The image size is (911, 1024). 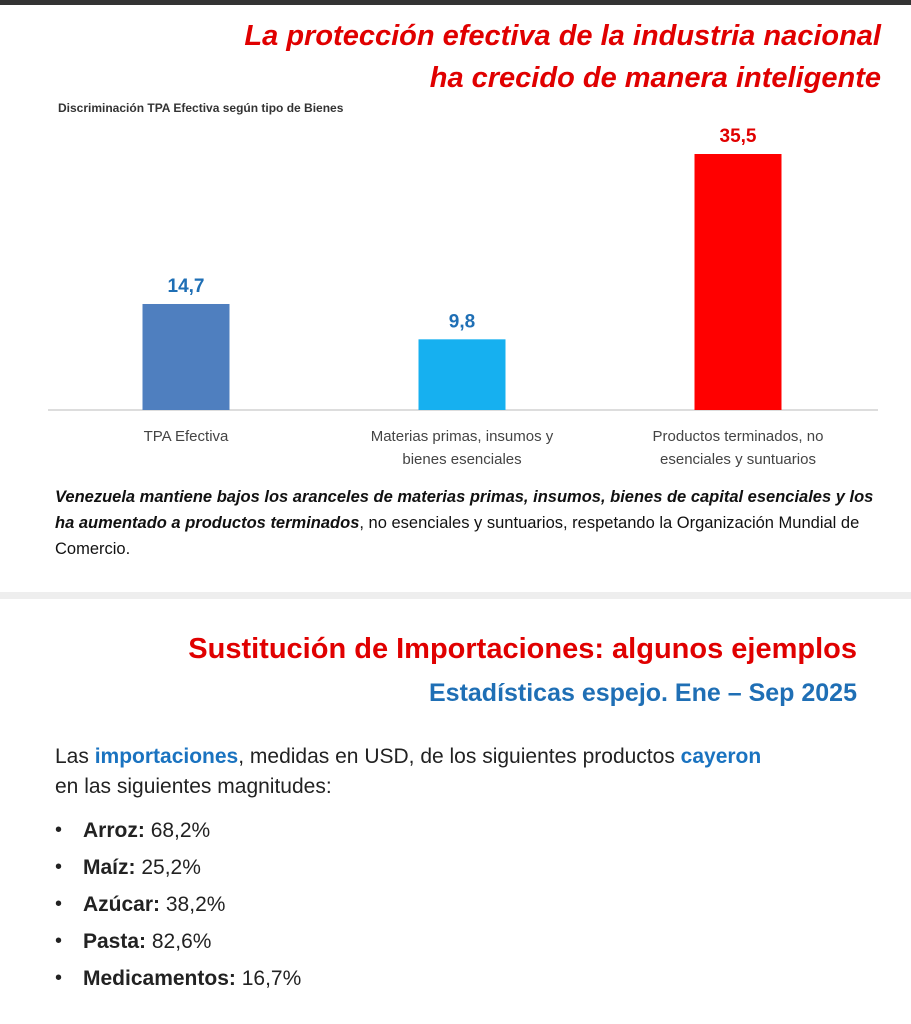 I want to click on section-divider, so click(x=455, y=595).